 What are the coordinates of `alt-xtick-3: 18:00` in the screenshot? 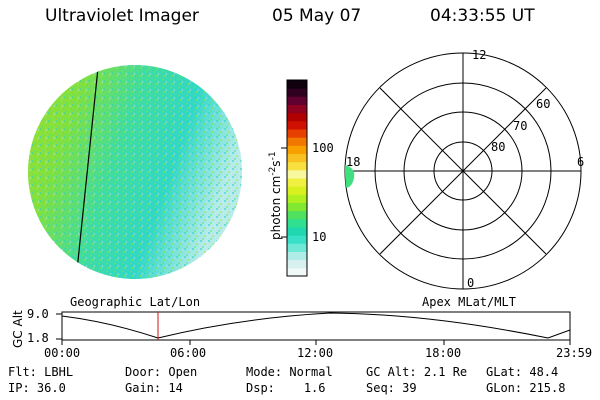 It's located at (443, 353).